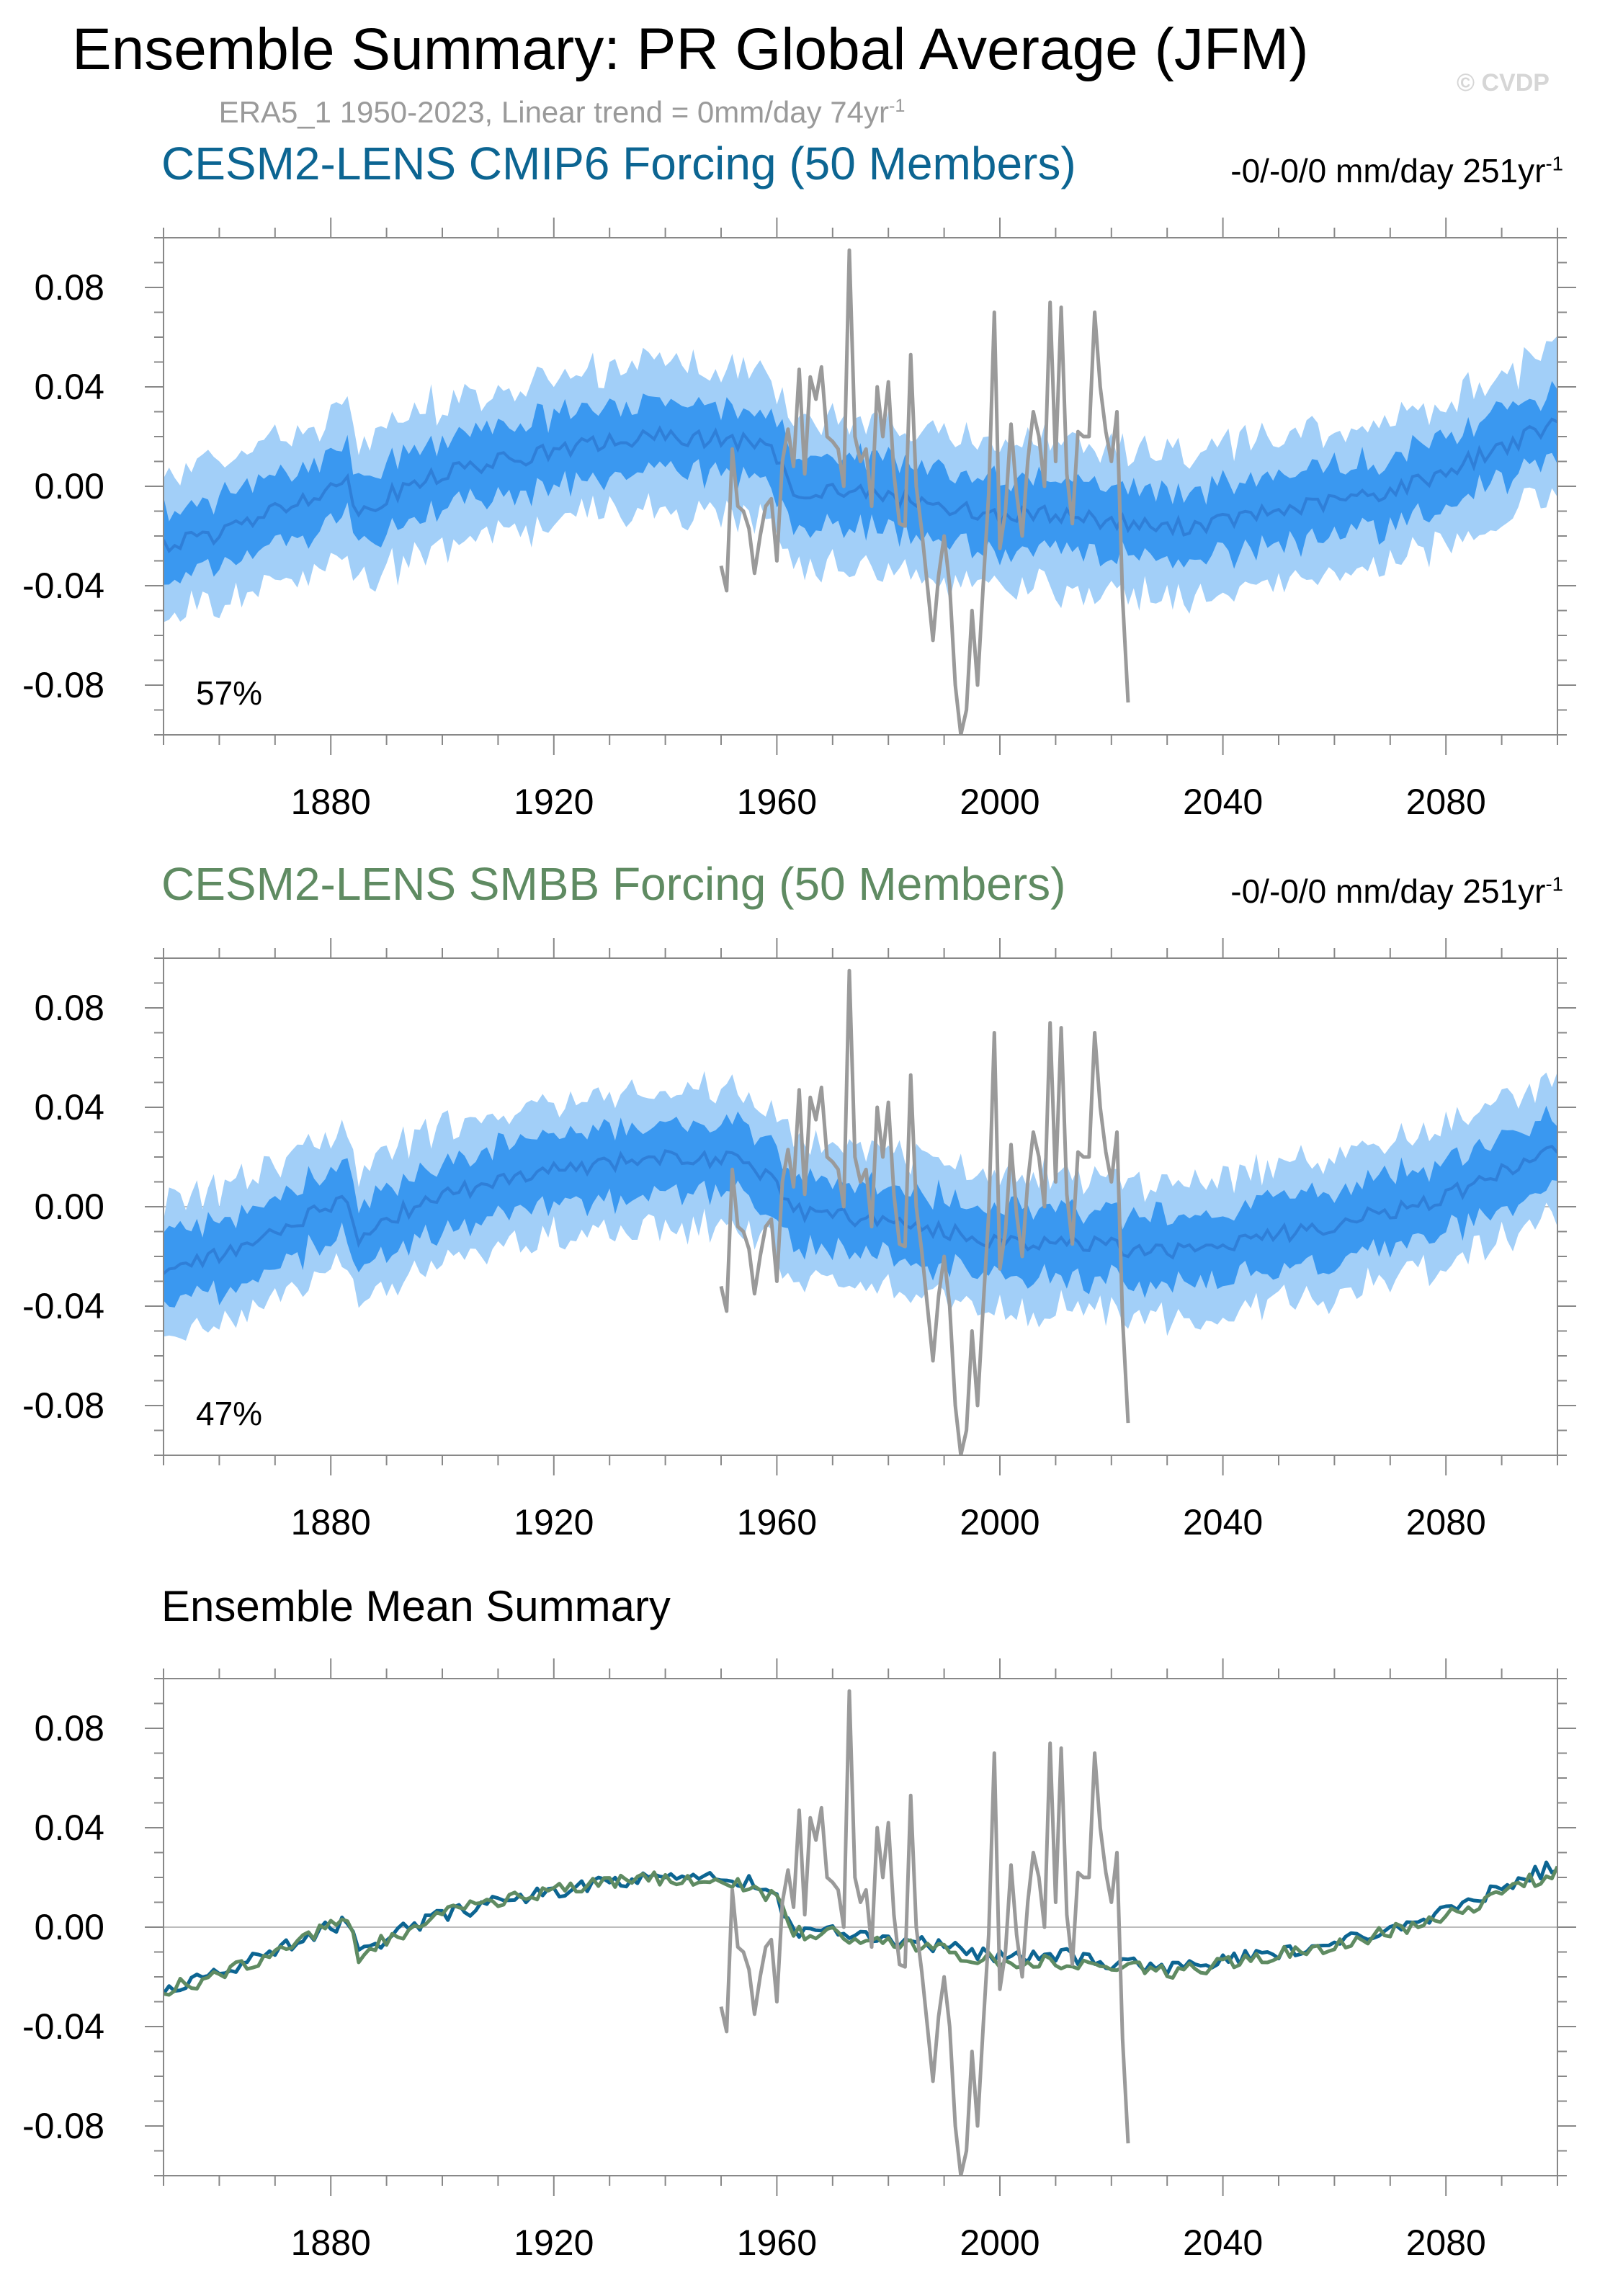  What do you see at coordinates (1388, 891) in the screenshot?
I see `panel-2-trend-text: -0/-0/0 mm/day 251yr` at bounding box center [1388, 891].